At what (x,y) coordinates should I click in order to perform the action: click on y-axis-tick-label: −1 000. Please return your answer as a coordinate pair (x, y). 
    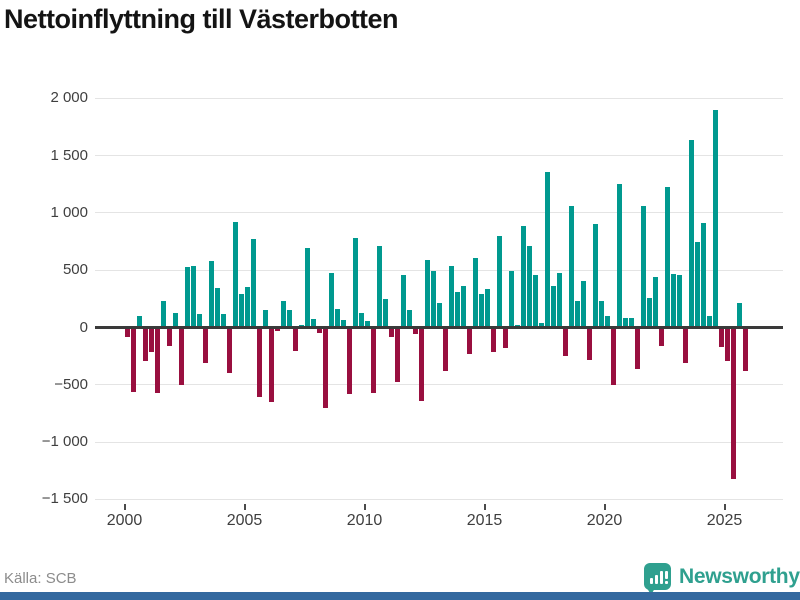
    Looking at the image, I should click on (64, 442).